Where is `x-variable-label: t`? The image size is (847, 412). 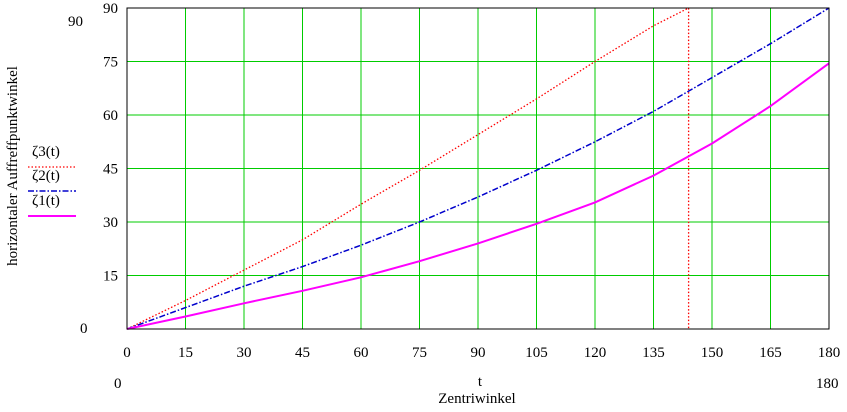
x-variable-label: t is located at coordinates (480, 382).